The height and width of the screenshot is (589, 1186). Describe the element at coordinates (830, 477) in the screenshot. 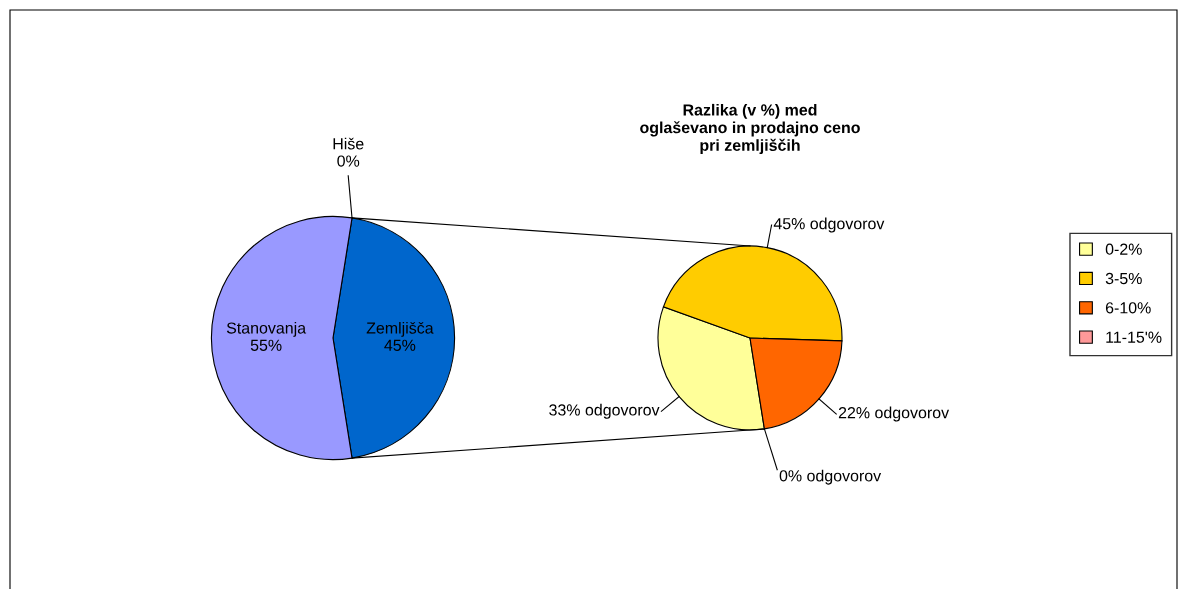

I see `text: 0% odgovorov` at that location.